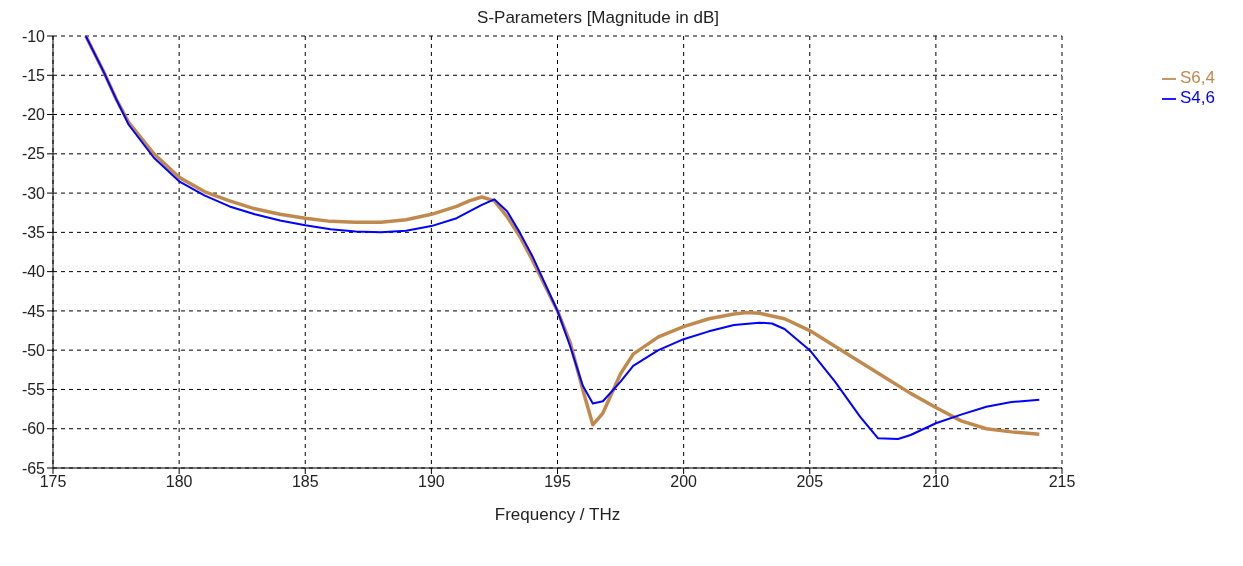 The height and width of the screenshot is (566, 1243). Describe the element at coordinates (557, 514) in the screenshot. I see `x-axis-title: Frequency / THz` at that location.